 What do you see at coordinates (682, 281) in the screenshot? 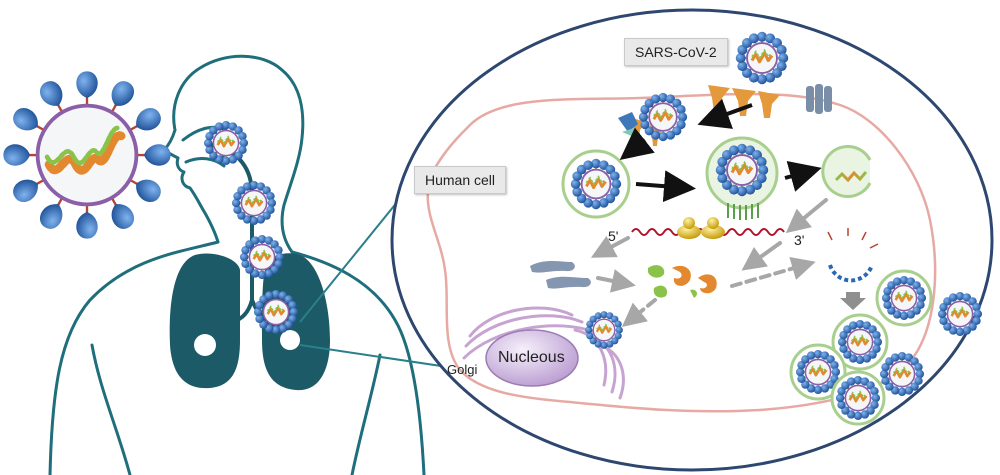
I see `viral-proteins` at bounding box center [682, 281].